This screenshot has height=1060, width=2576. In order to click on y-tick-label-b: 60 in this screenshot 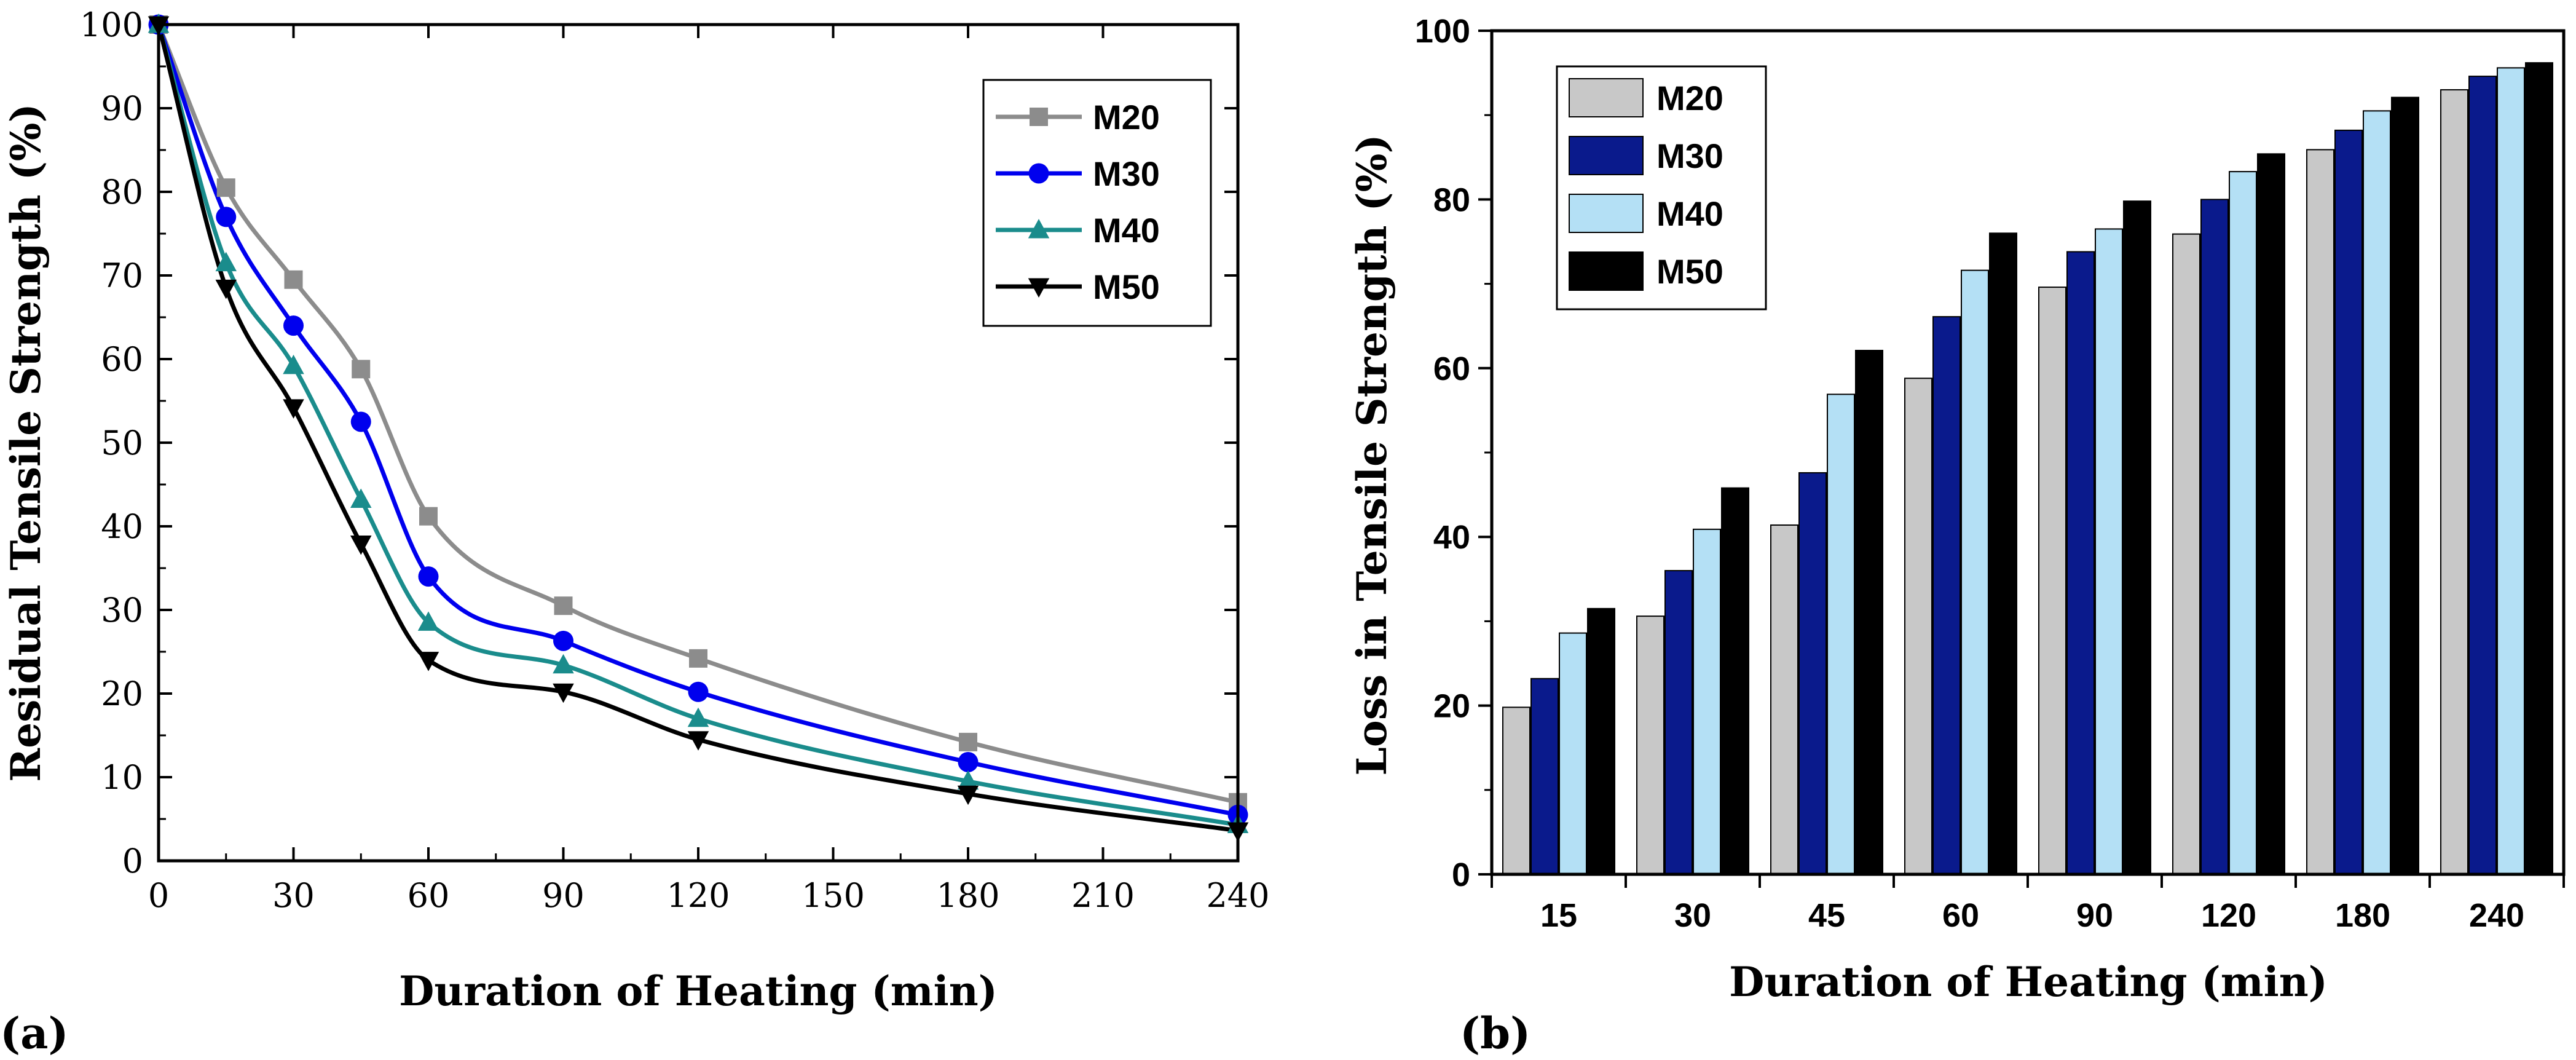, I will do `click(1451, 369)`.